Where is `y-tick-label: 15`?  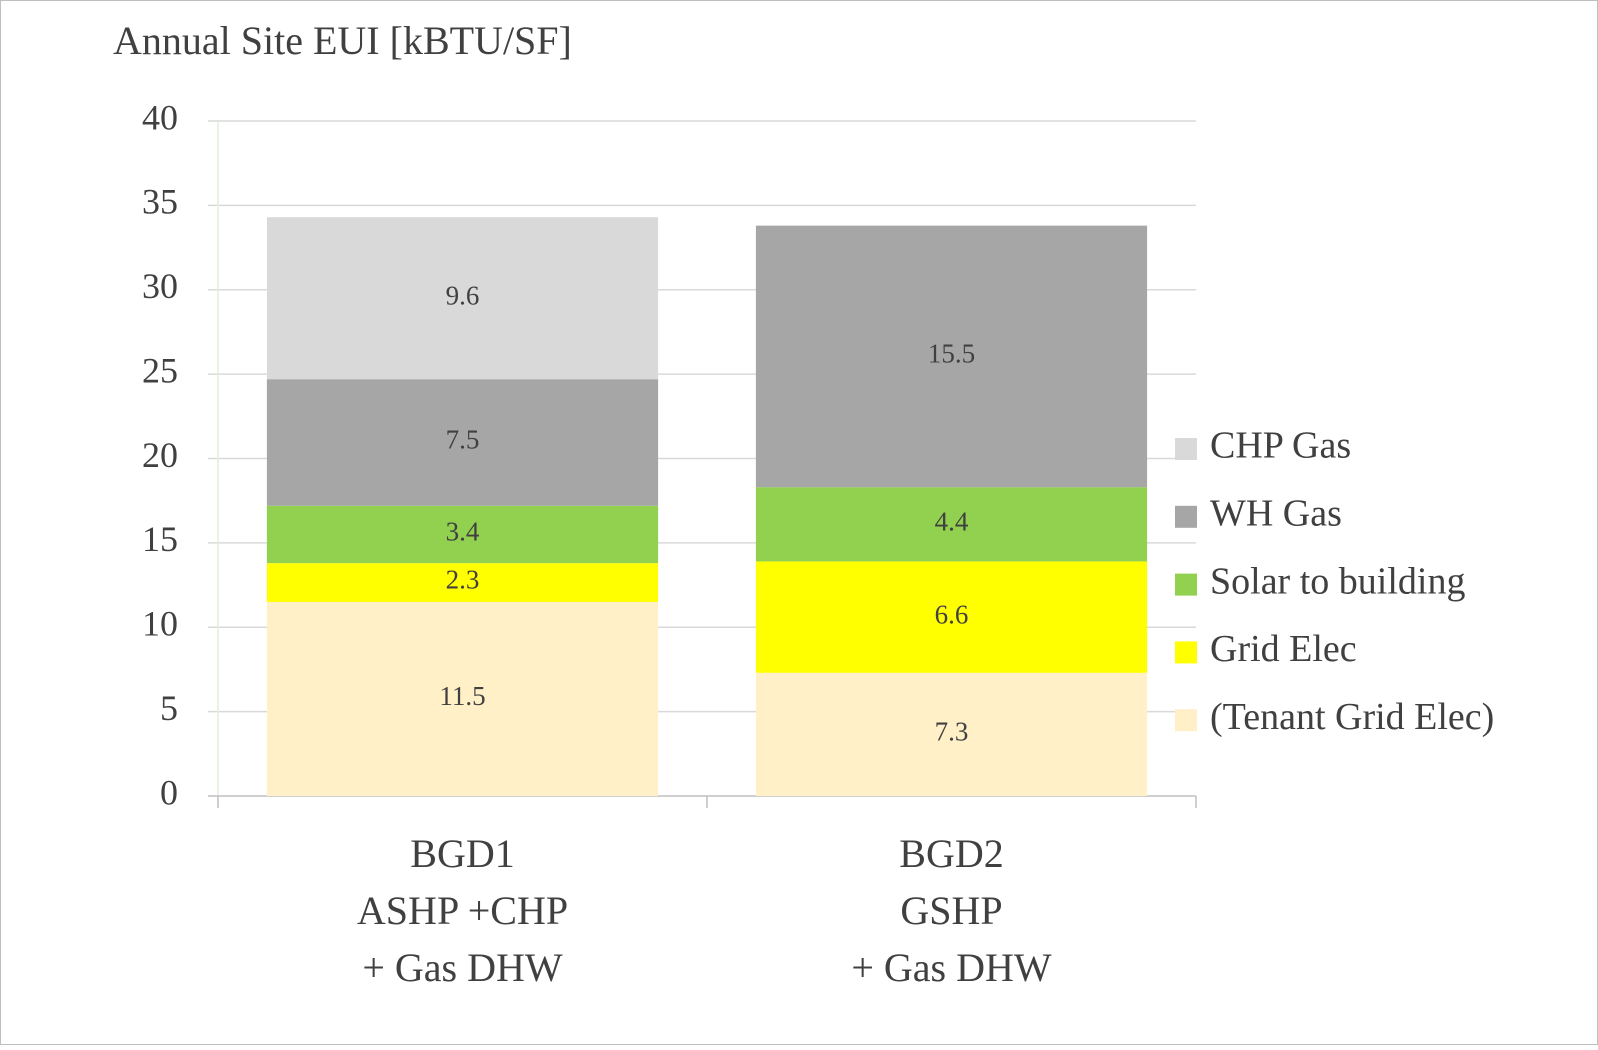
y-tick-label: 15 is located at coordinates (160, 539).